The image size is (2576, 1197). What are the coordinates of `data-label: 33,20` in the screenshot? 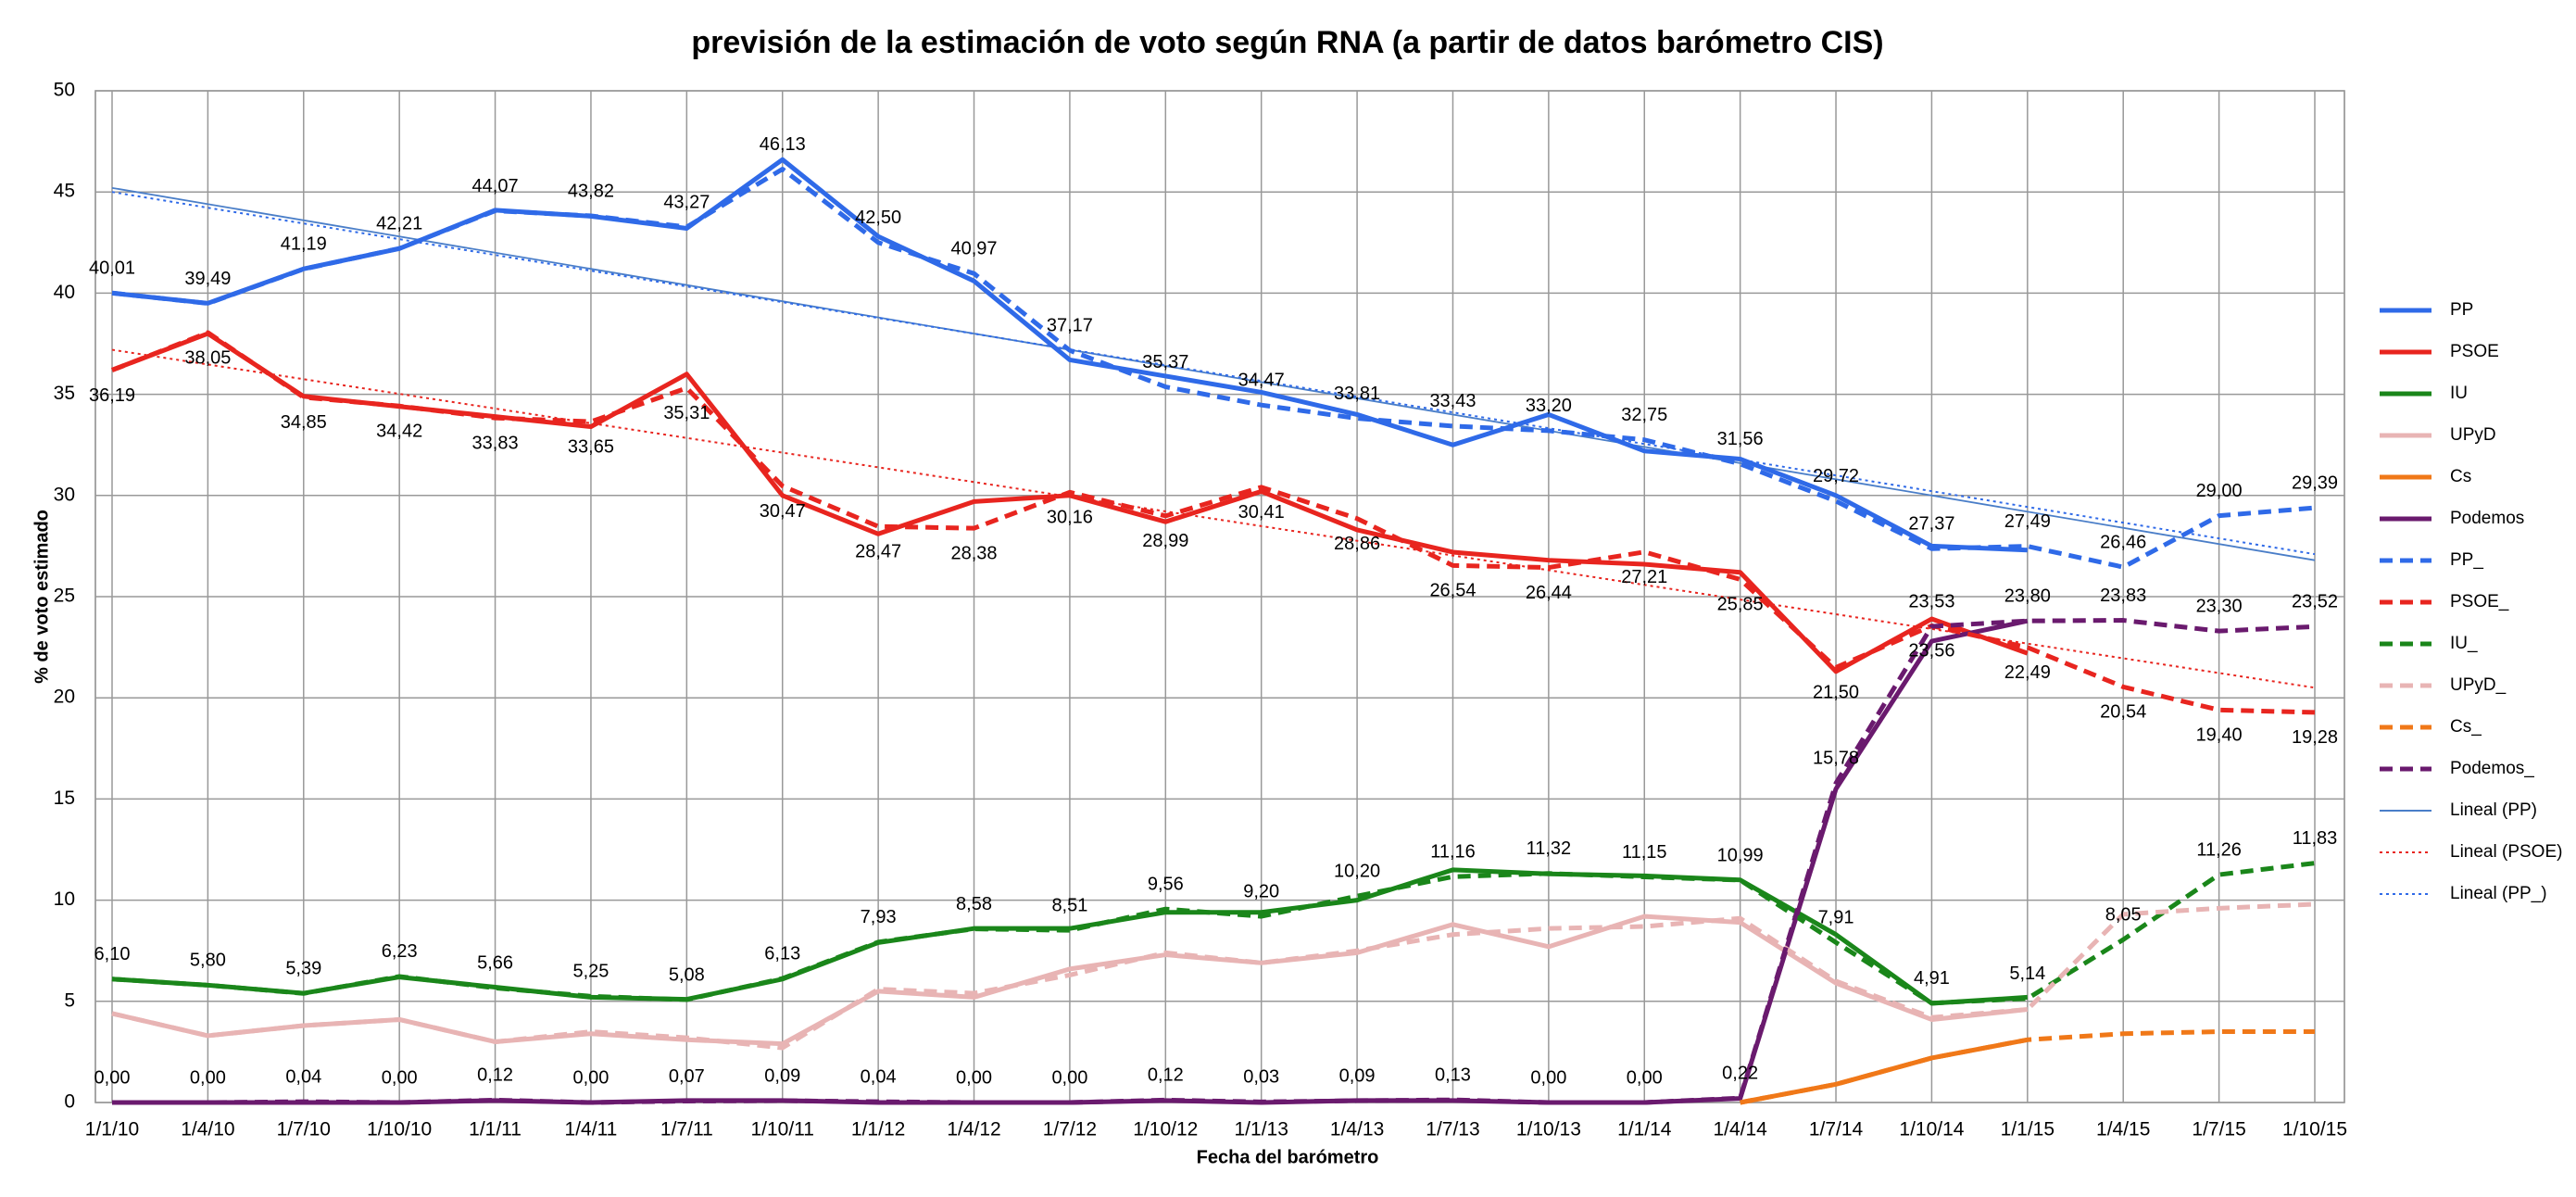 It's located at (1549, 406).